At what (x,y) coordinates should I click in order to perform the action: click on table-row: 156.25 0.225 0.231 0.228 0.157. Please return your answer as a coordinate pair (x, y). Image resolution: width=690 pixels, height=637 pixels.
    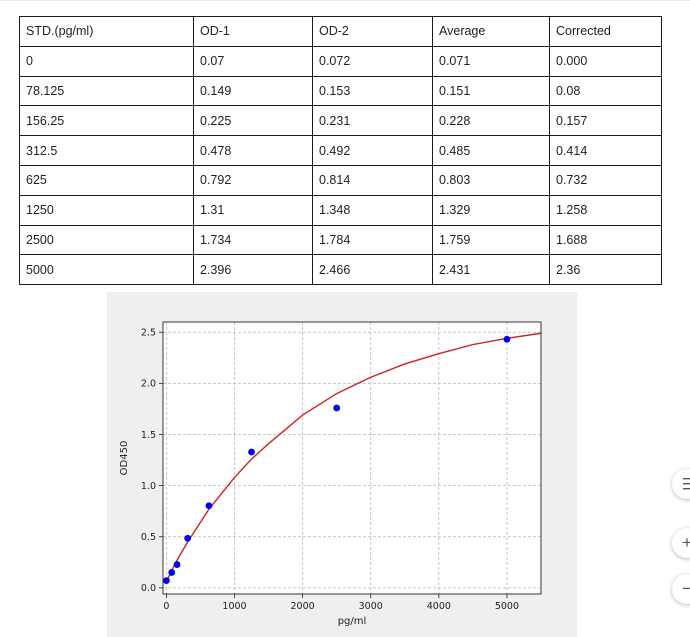
    Looking at the image, I should click on (340, 121).